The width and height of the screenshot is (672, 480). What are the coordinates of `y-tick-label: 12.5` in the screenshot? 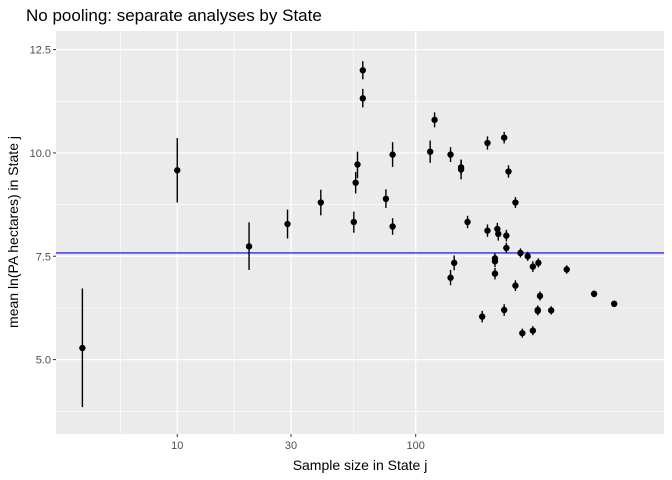 It's located at (40, 51).